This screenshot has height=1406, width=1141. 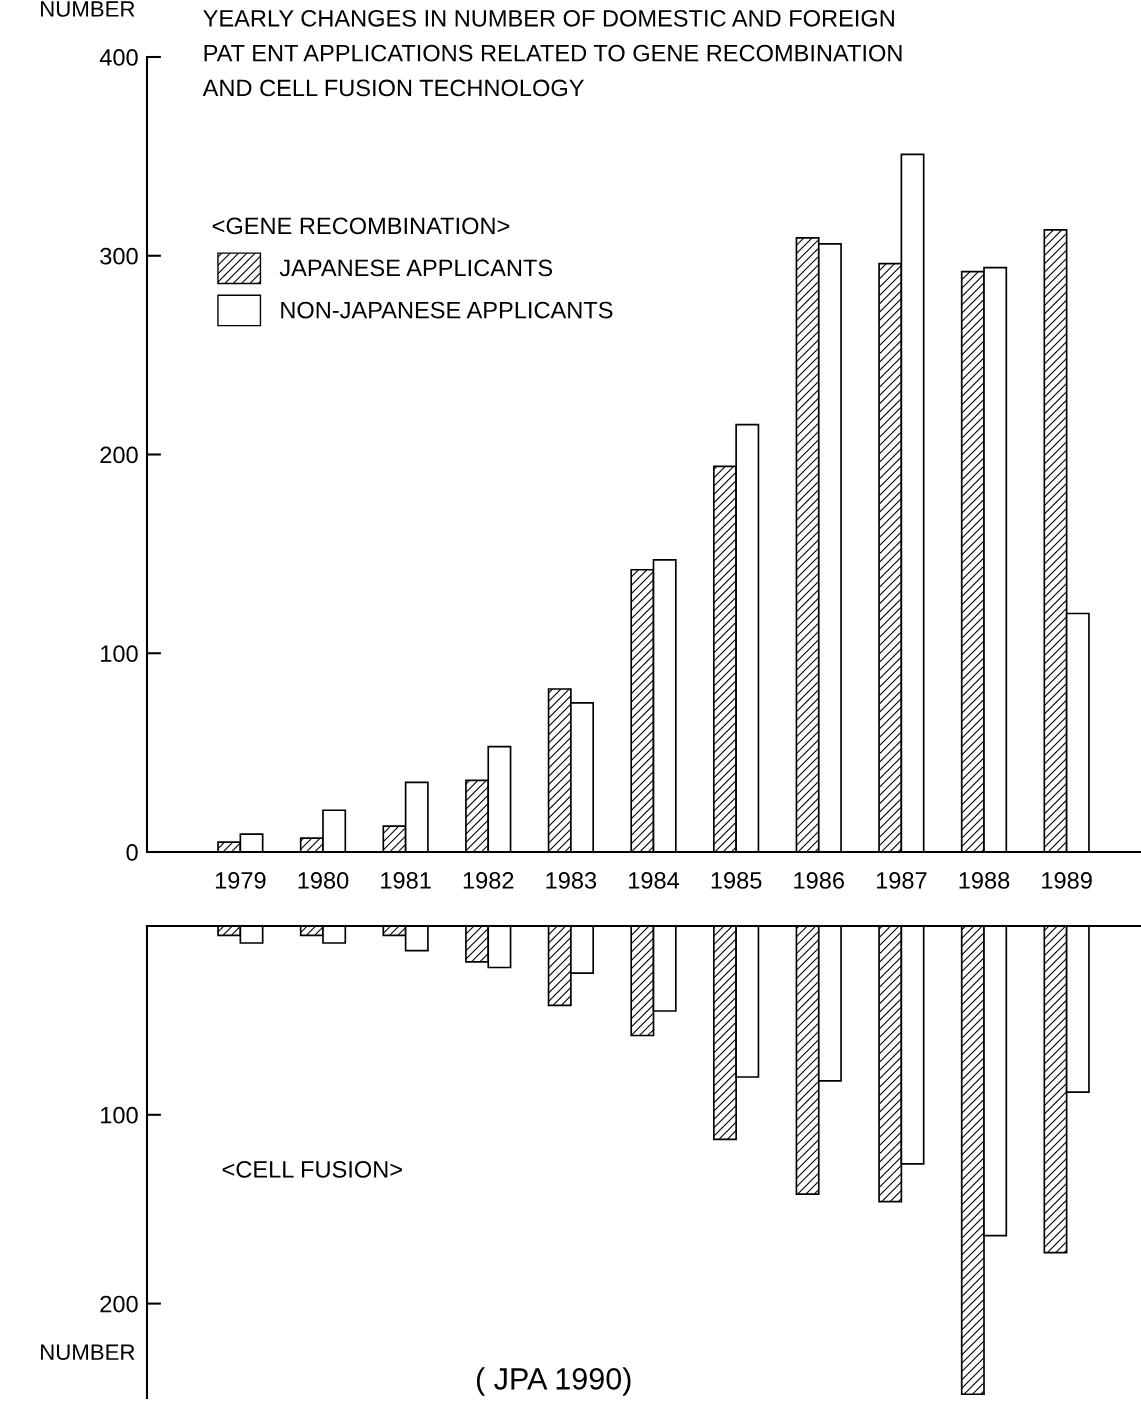 I want to click on y-tick-label: 300, so click(x=119, y=256).